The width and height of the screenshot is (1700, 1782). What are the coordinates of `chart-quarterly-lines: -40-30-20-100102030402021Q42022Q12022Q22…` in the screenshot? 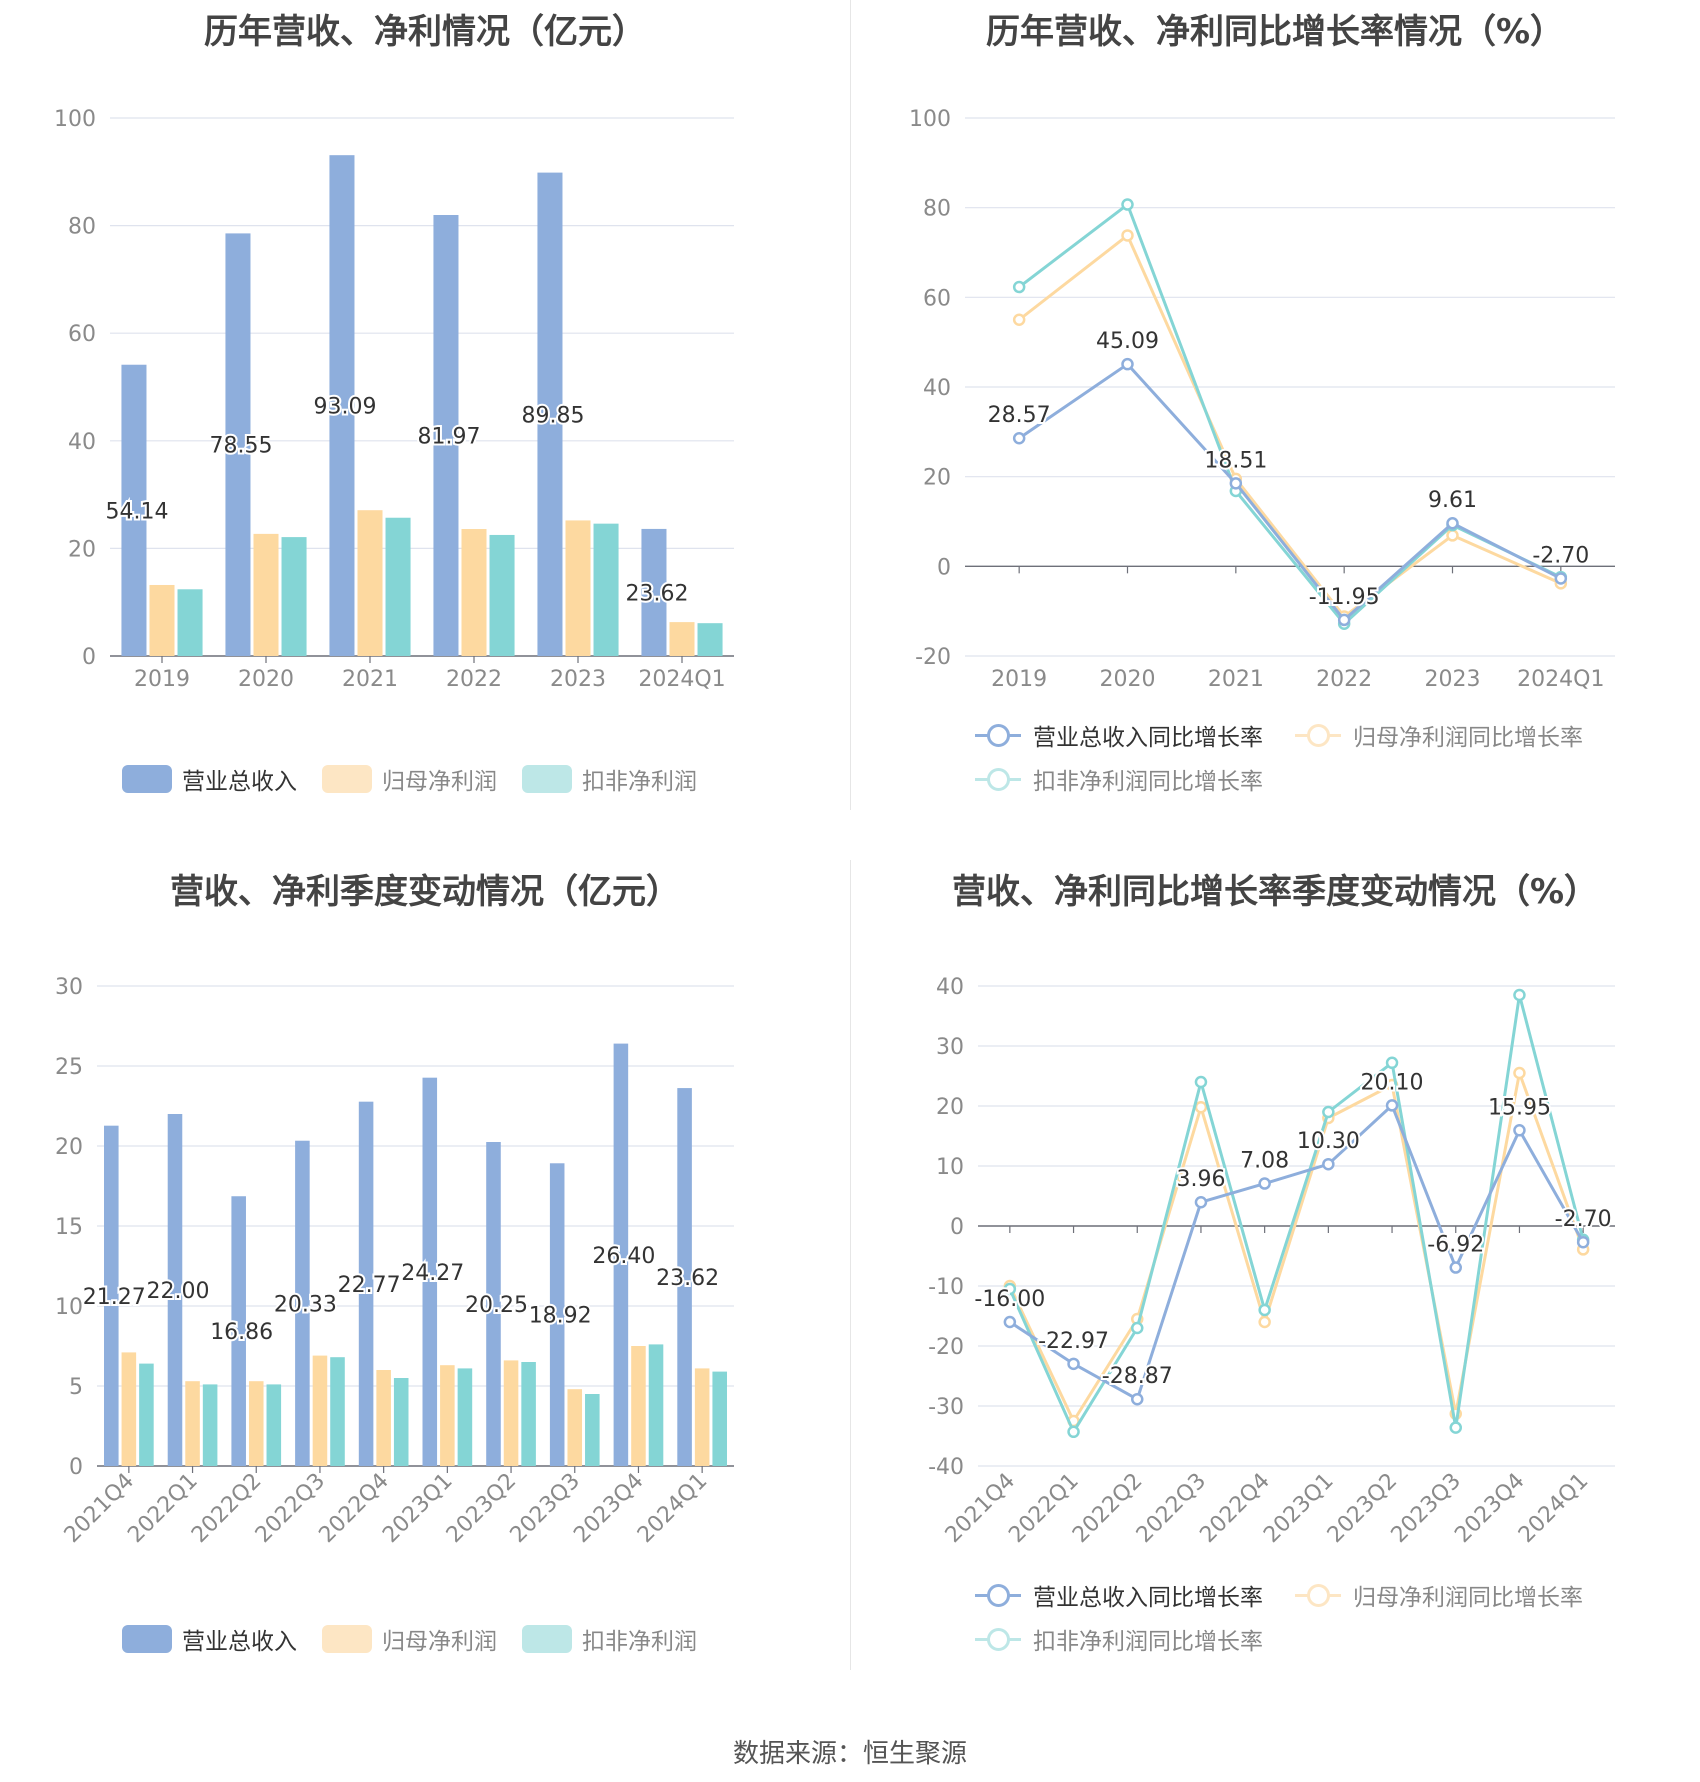 It's located at (1271, 1261).